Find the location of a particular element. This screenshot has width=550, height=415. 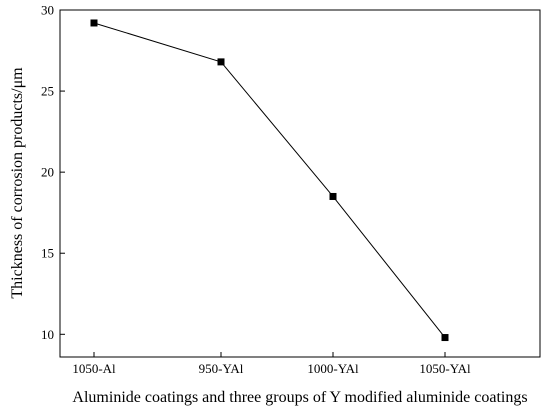

x-tick-label-4: 1050-YAl is located at coordinates (445, 368).